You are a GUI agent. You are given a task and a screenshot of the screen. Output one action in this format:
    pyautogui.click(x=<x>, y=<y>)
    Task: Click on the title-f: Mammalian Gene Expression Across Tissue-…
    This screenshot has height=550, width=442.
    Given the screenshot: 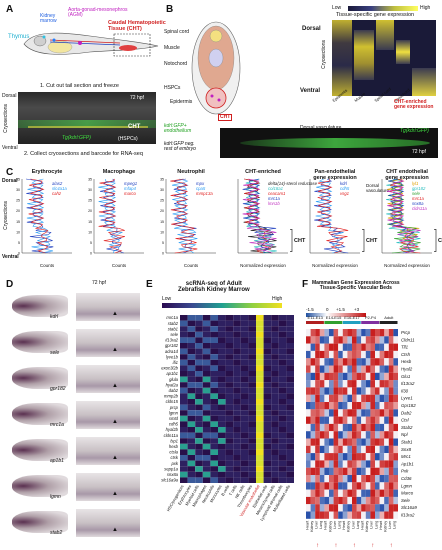 What is the action you would take?
    pyautogui.click(x=356, y=285)
    